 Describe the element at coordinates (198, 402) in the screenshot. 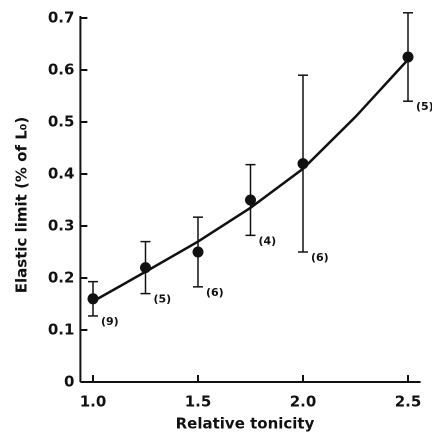

I see `x-tick-label: 1.5` at that location.